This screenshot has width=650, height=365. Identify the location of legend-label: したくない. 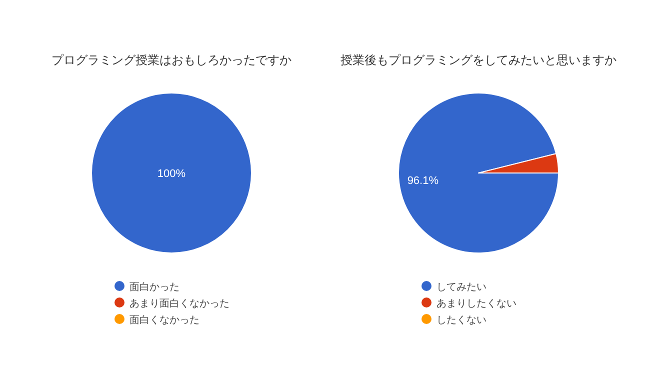
(461, 320).